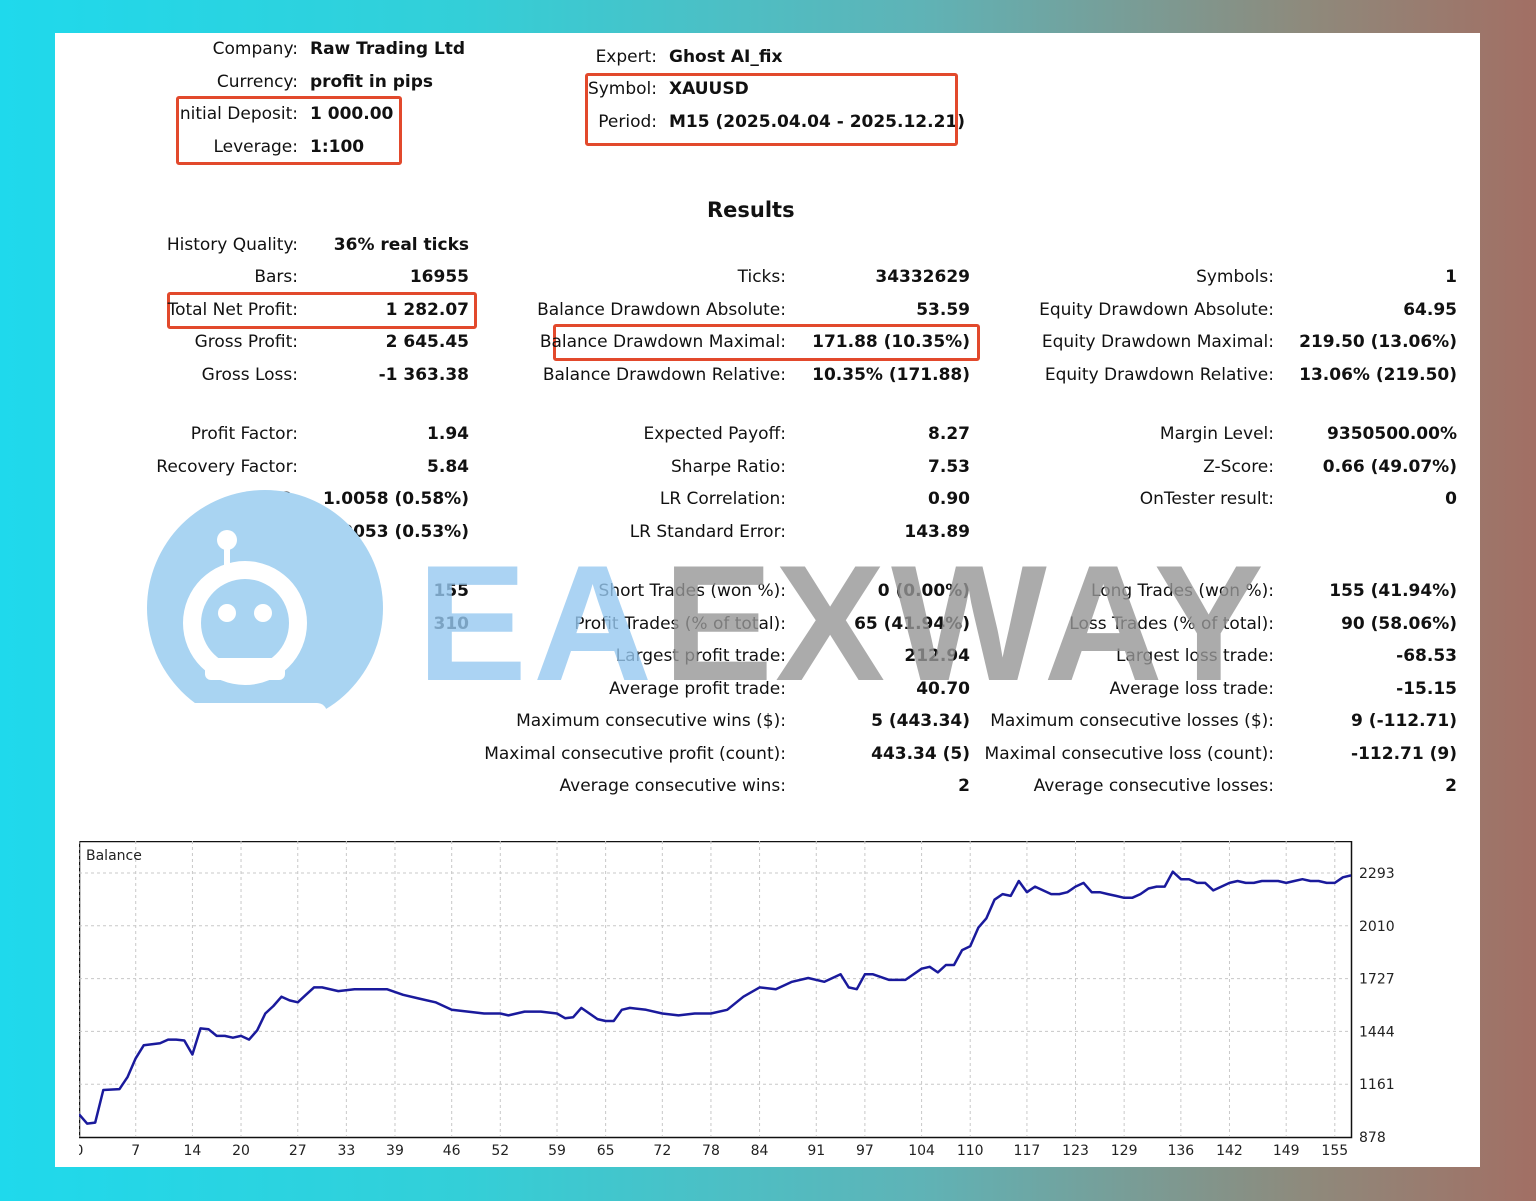  I want to click on header-label: Symbol:, so click(622, 89).